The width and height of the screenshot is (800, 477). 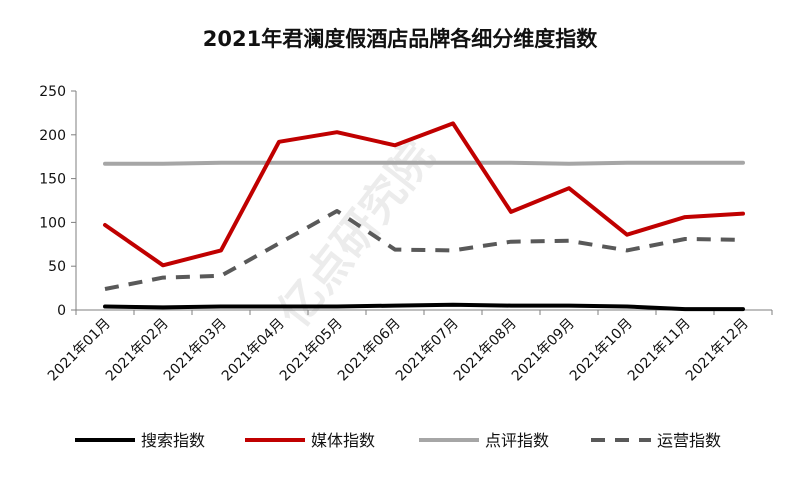 What do you see at coordinates (52, 180) in the screenshot?
I see `y-tick-label: 150` at bounding box center [52, 180].